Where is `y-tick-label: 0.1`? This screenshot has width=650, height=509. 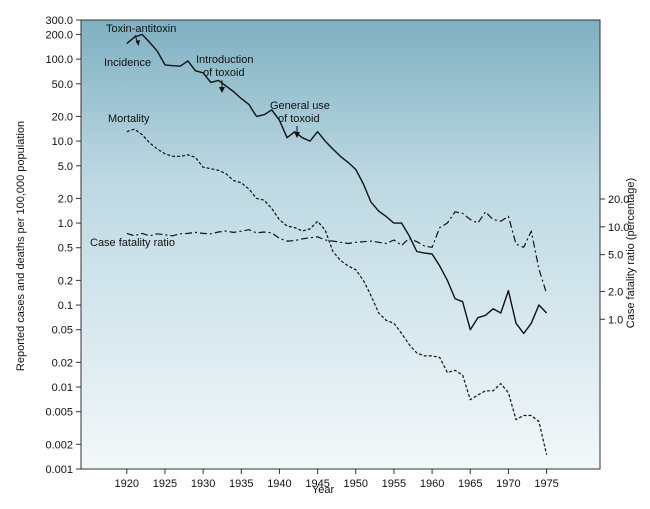
y-tick-label: 0.1 is located at coordinates (65, 306).